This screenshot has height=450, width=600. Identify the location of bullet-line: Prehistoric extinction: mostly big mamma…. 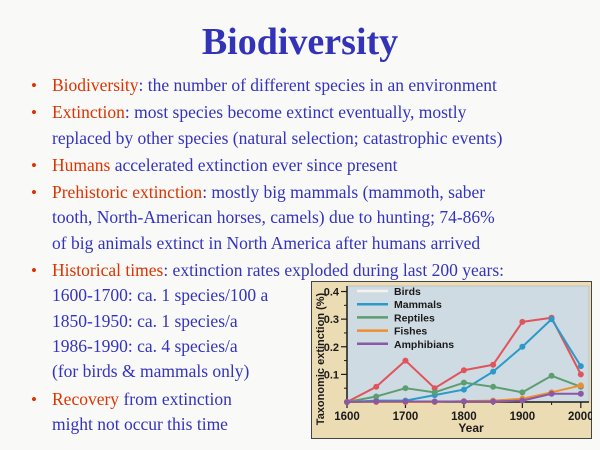
(273, 192).